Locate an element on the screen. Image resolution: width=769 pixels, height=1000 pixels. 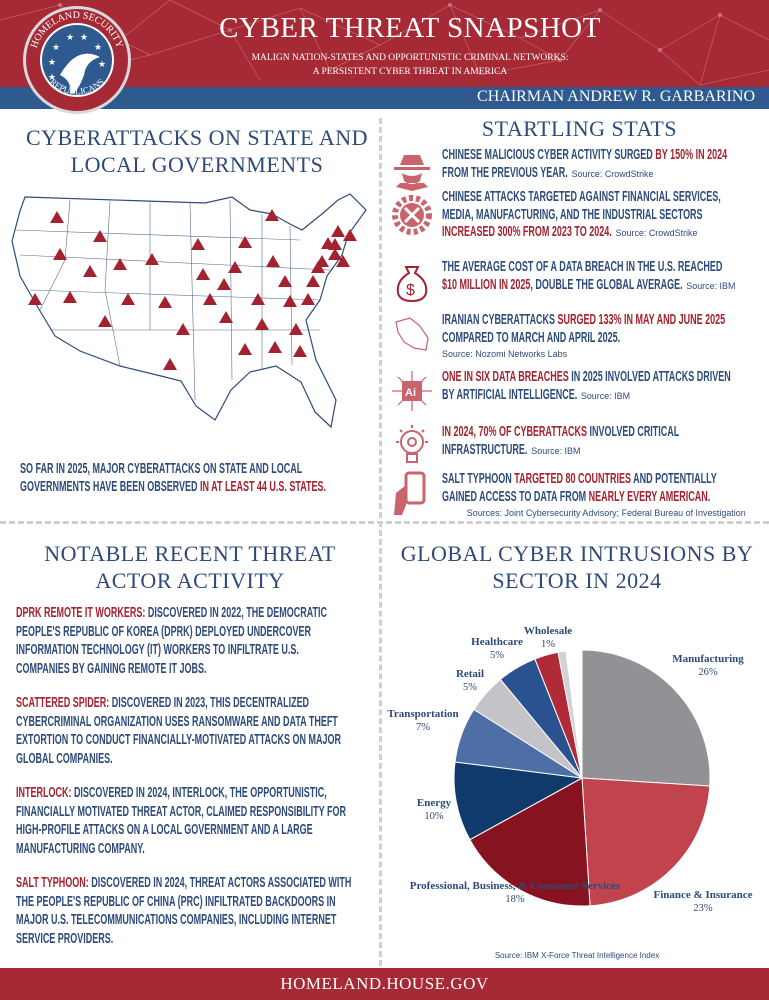
header-blue-band is located at coordinates (384, 98).